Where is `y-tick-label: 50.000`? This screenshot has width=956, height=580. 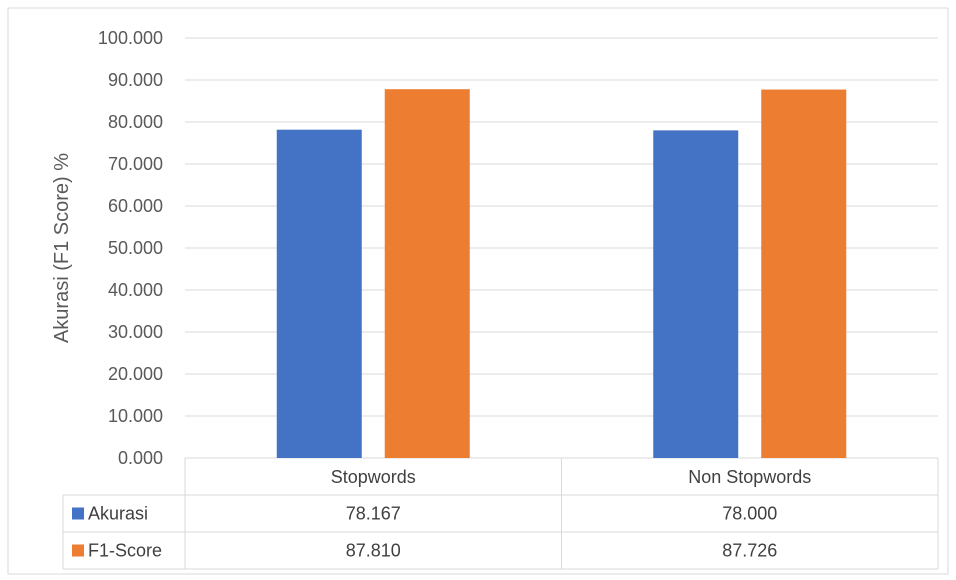
y-tick-label: 50.000 is located at coordinates (135, 248).